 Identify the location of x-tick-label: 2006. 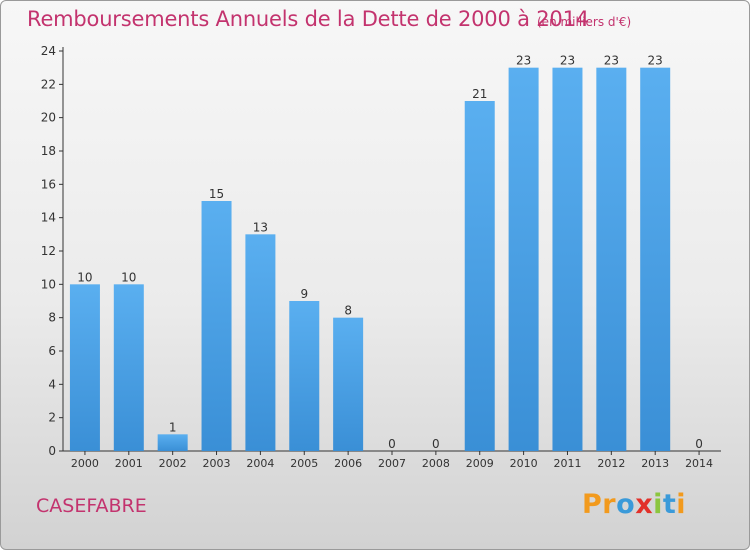
(348, 463).